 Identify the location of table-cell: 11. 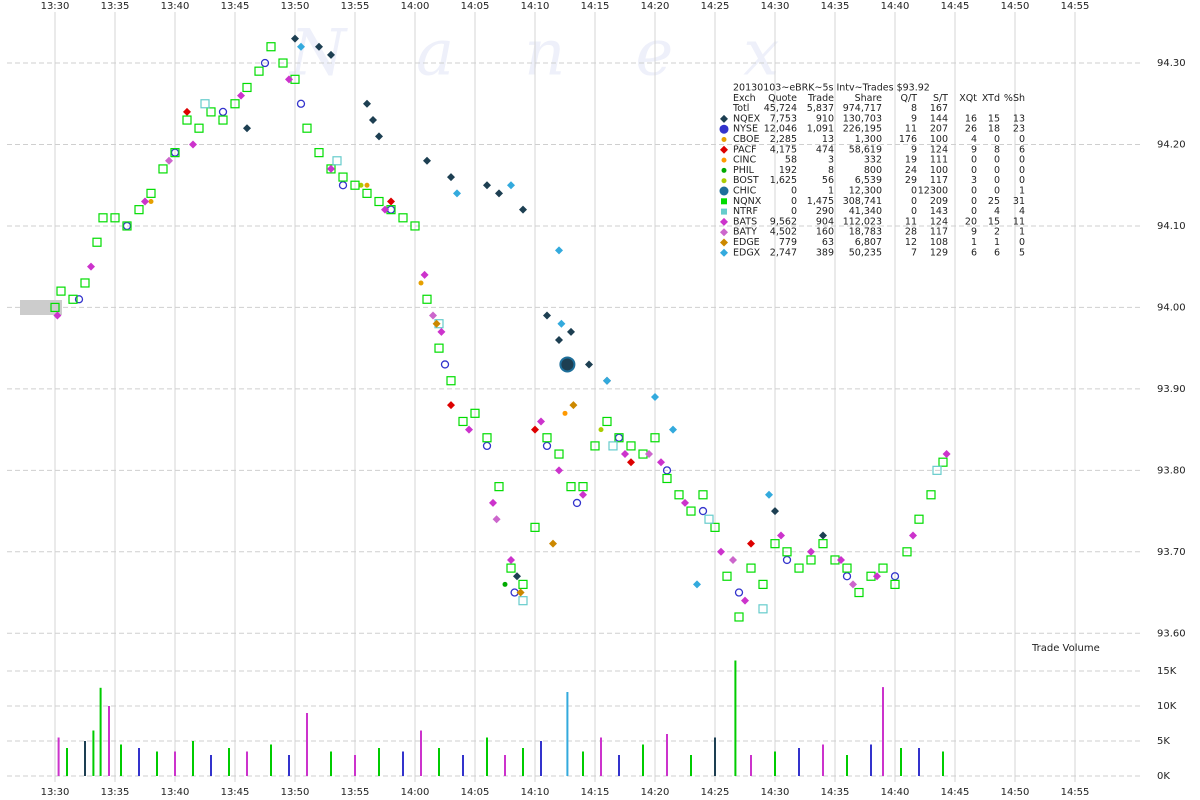
(1019, 221).